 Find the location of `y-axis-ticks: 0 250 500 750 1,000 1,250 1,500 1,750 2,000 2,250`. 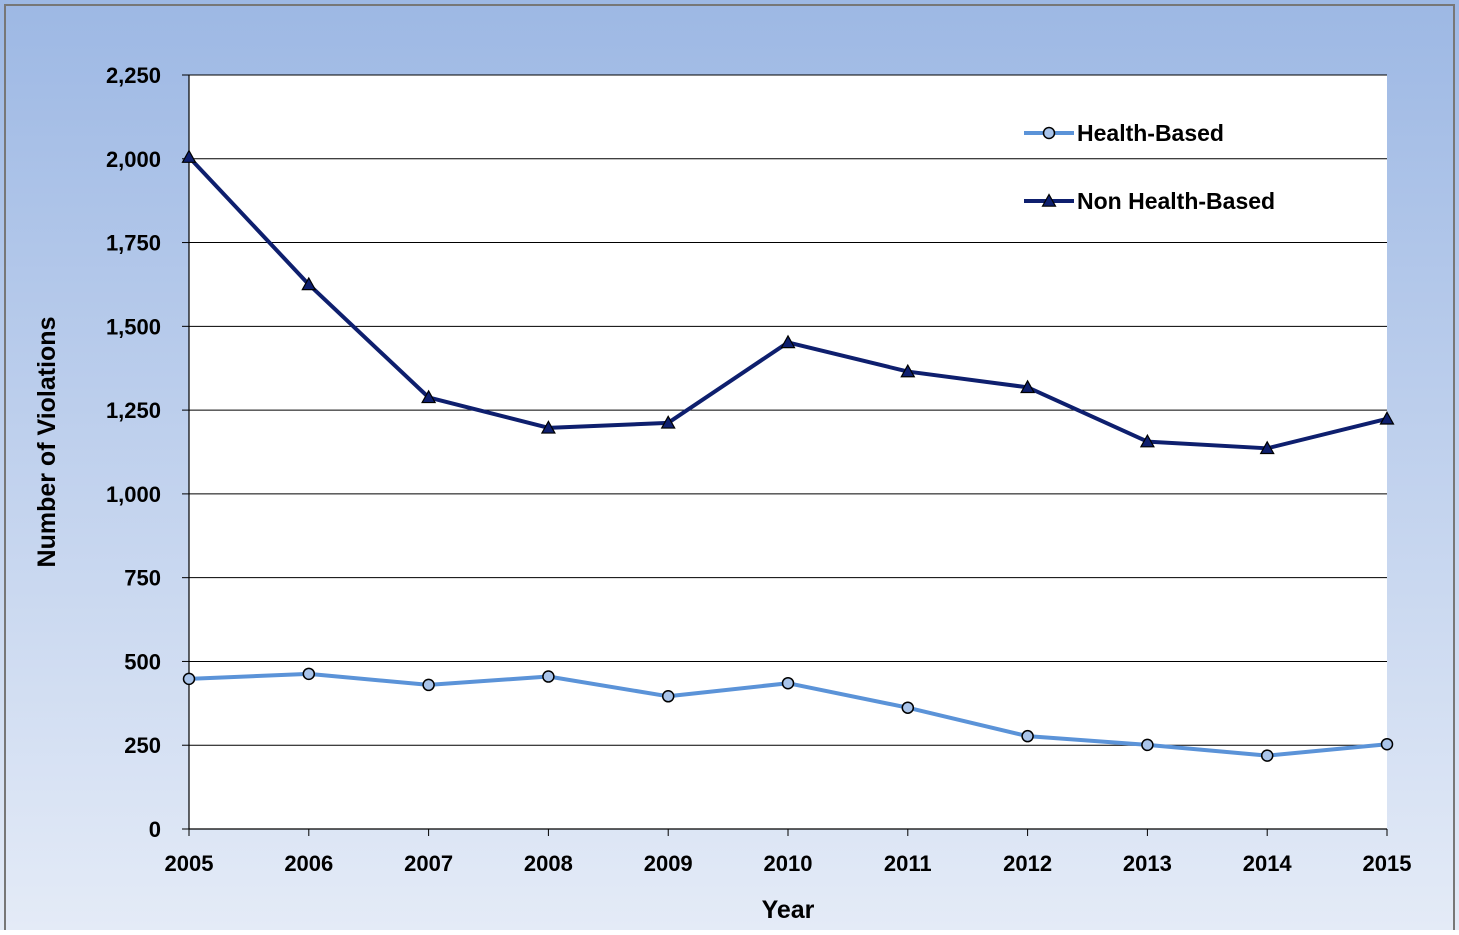

y-axis-ticks: 0 250 500 750 1,000 1,250 1,500 1,750 2,000 2,250 is located at coordinates (147, 452).